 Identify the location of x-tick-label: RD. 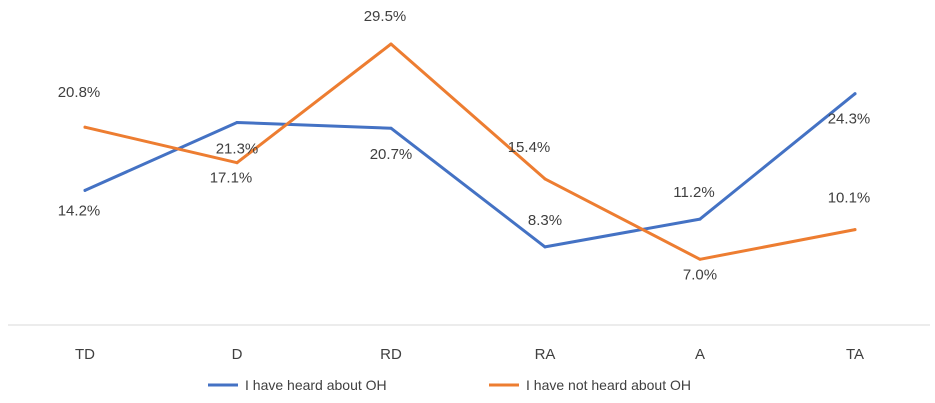
(391, 354).